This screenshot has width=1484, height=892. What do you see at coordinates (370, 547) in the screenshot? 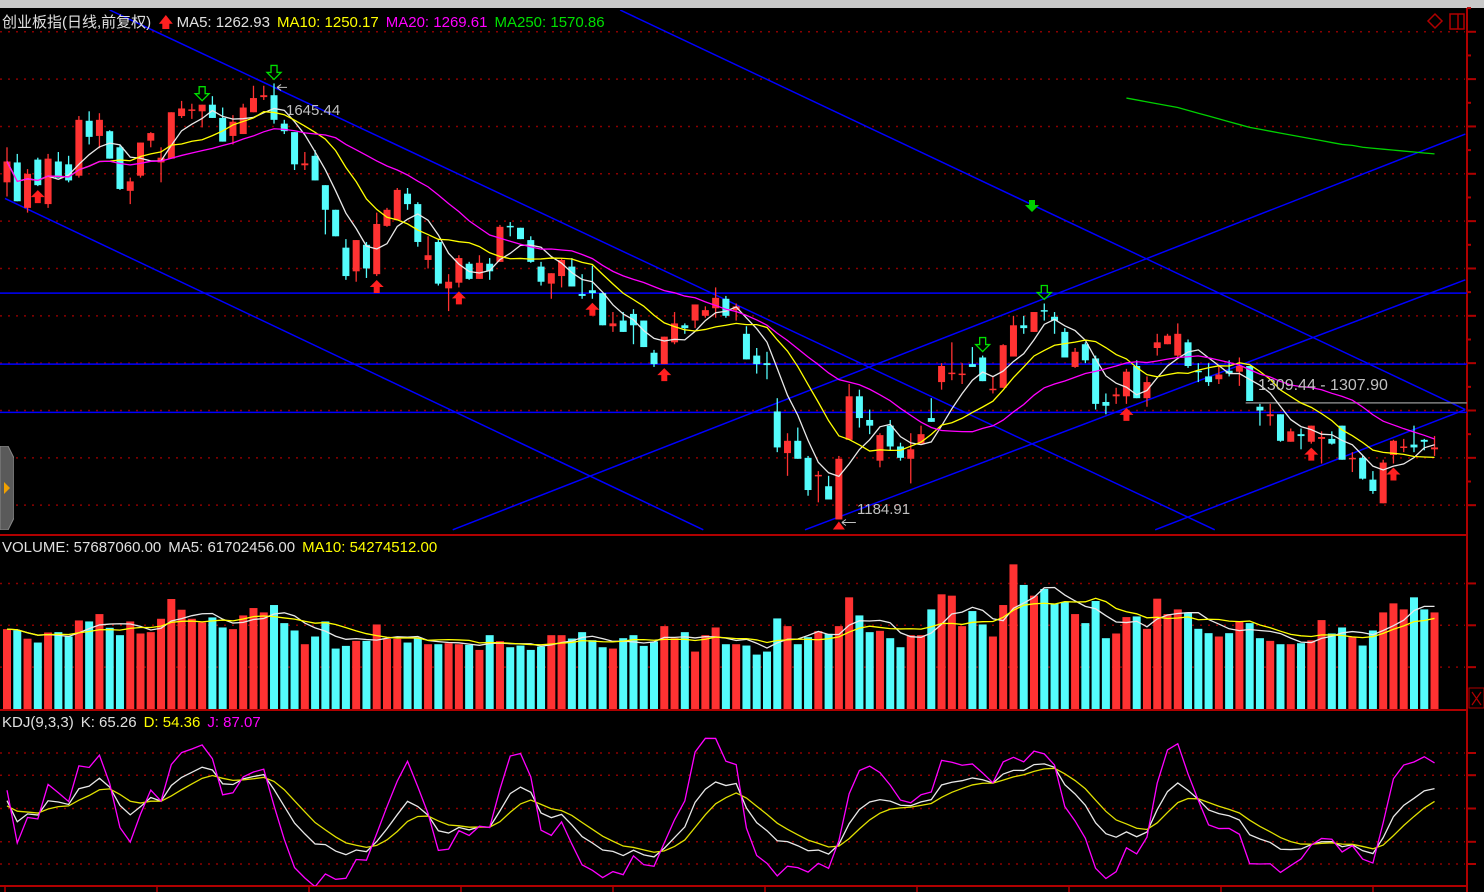
I see `volume-ma10-readout: MA10: 54274512.00` at bounding box center [370, 547].